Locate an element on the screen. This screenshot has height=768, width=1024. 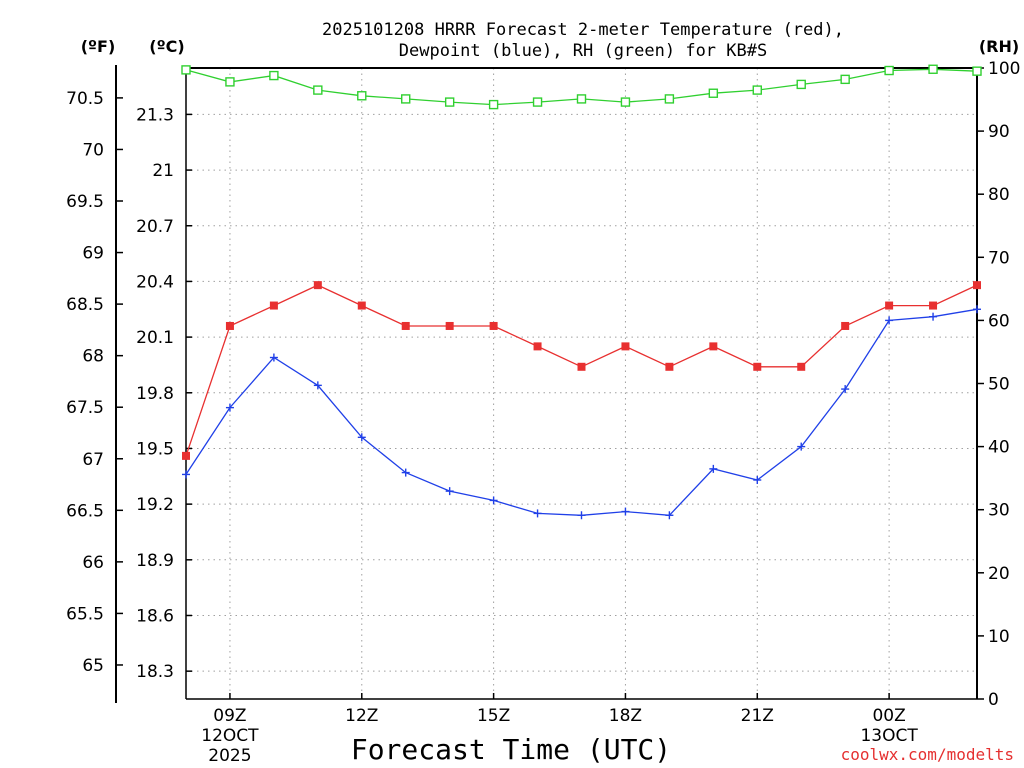
x-tick-label: 12Z is located at coordinates (361, 716).